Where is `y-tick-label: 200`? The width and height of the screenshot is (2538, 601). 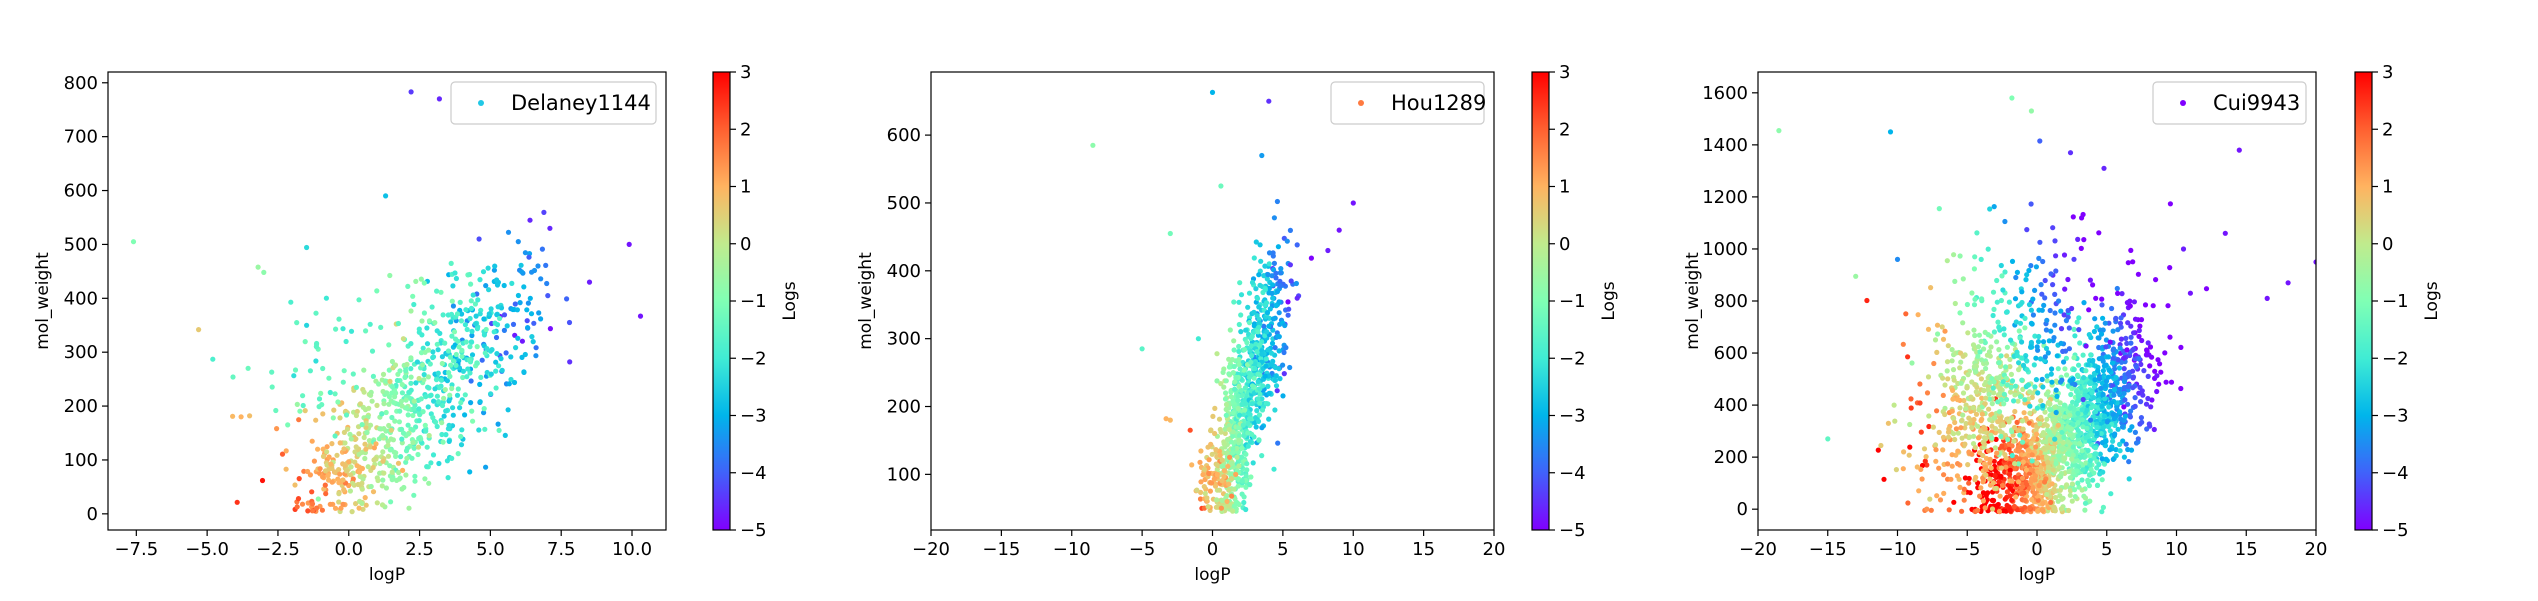 y-tick-label: 200 is located at coordinates (1731, 457).